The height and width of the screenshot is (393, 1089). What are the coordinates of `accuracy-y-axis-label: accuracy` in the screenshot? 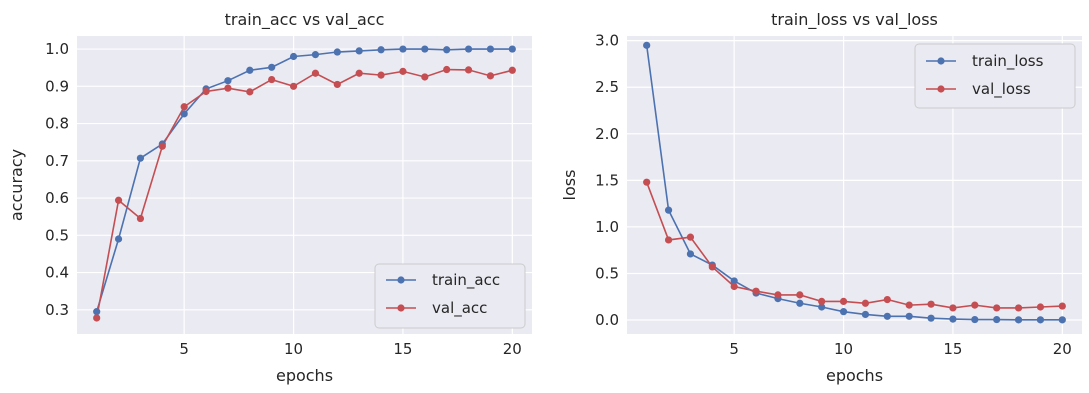 It's located at (16, 185).